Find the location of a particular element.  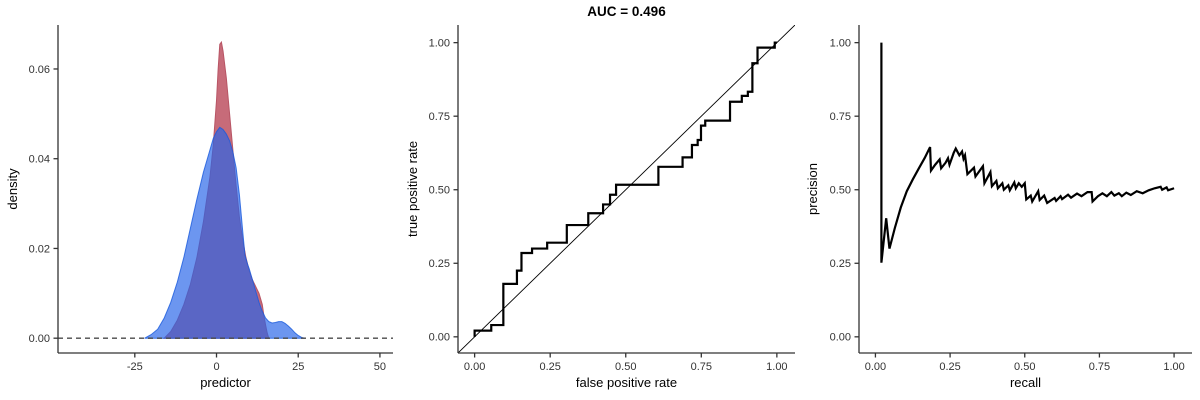

x-tick-label: 50 is located at coordinates (380, 367).